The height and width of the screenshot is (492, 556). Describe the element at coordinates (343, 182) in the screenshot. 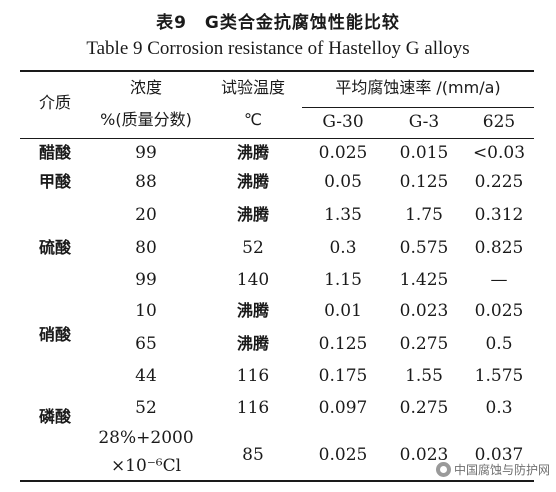

I see `cell-g30: 0.05` at that location.